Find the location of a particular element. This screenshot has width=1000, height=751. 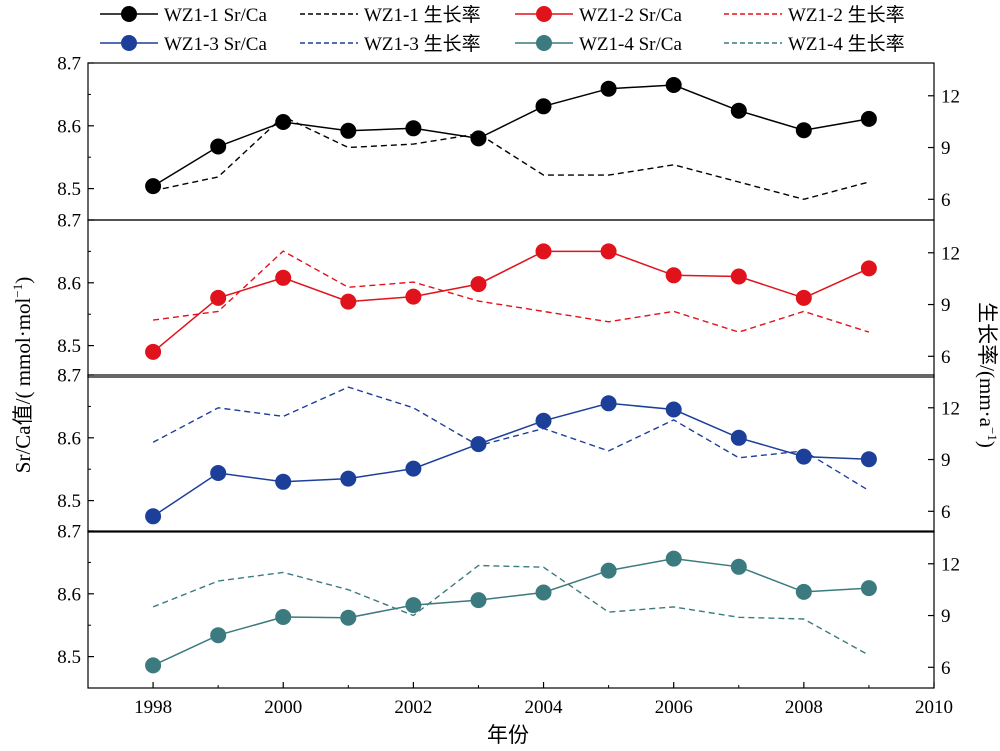

legend-label: WZ1-1 Sr/Ca is located at coordinates (215, 15).